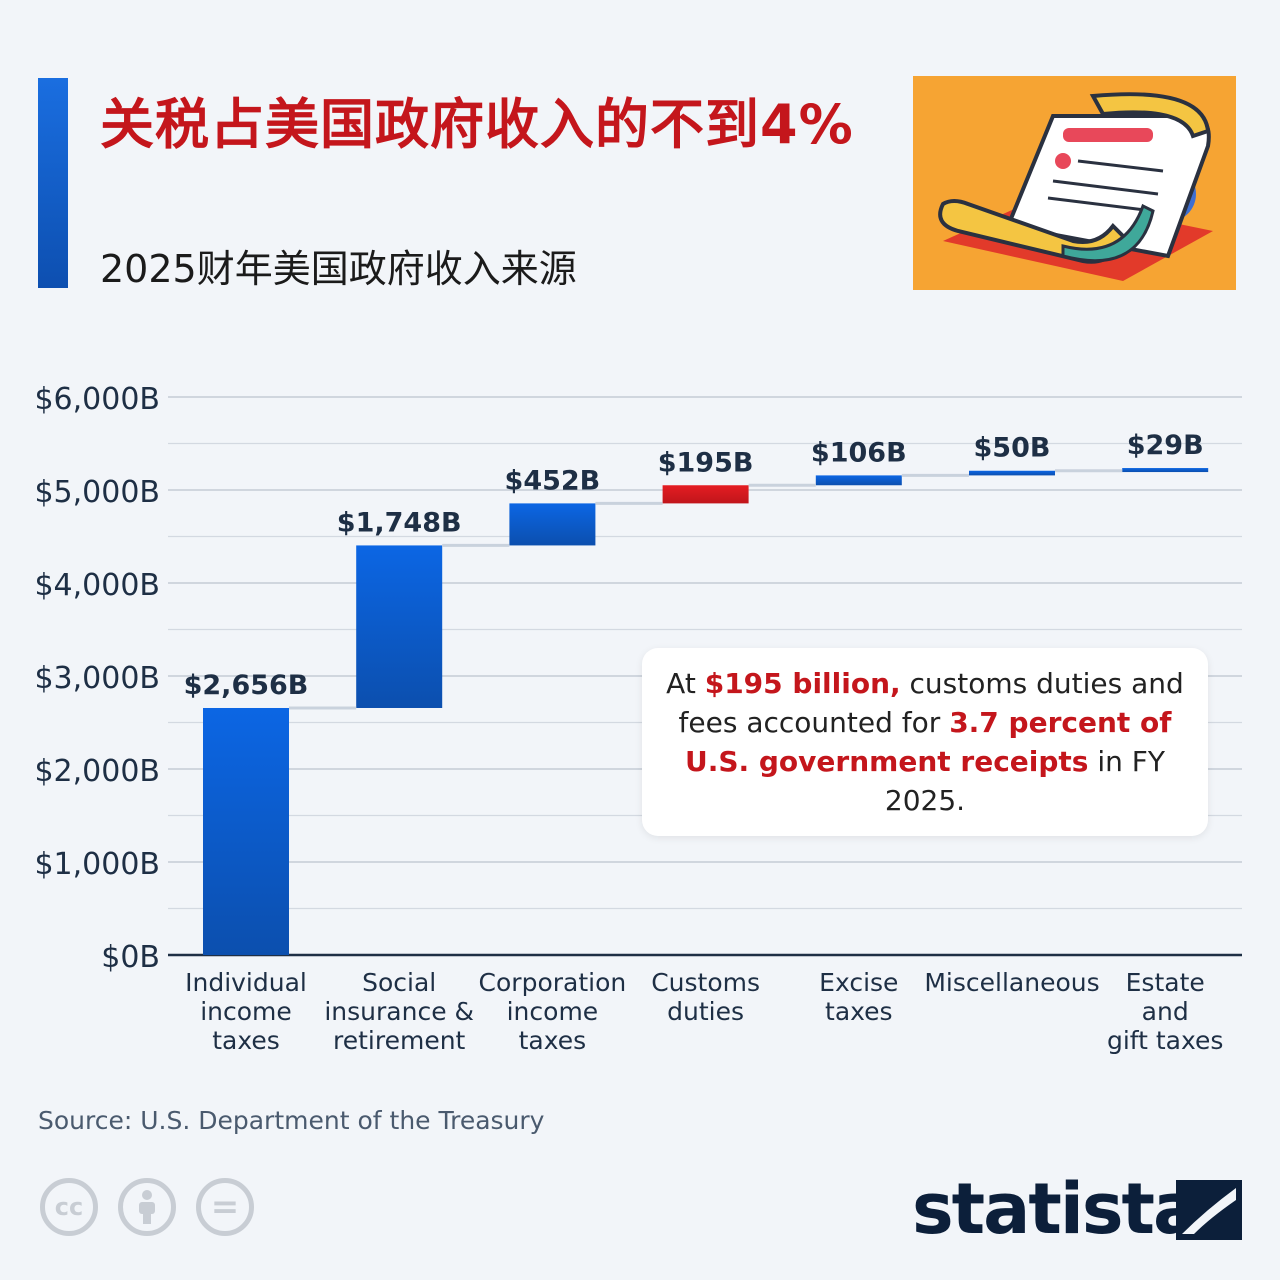 This screenshot has height=1280, width=1280. What do you see at coordinates (53, 183) in the screenshot?
I see `title-accent-bar` at bounding box center [53, 183].